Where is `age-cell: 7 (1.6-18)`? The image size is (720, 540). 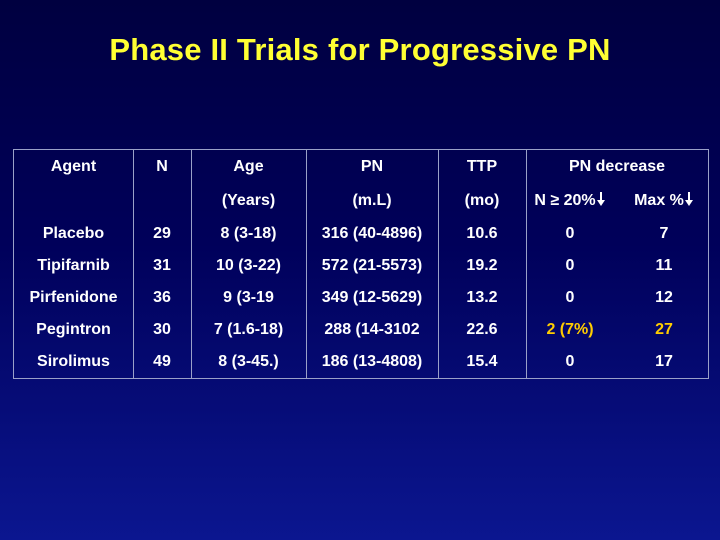 age-cell: 7 (1.6-18) is located at coordinates (248, 329).